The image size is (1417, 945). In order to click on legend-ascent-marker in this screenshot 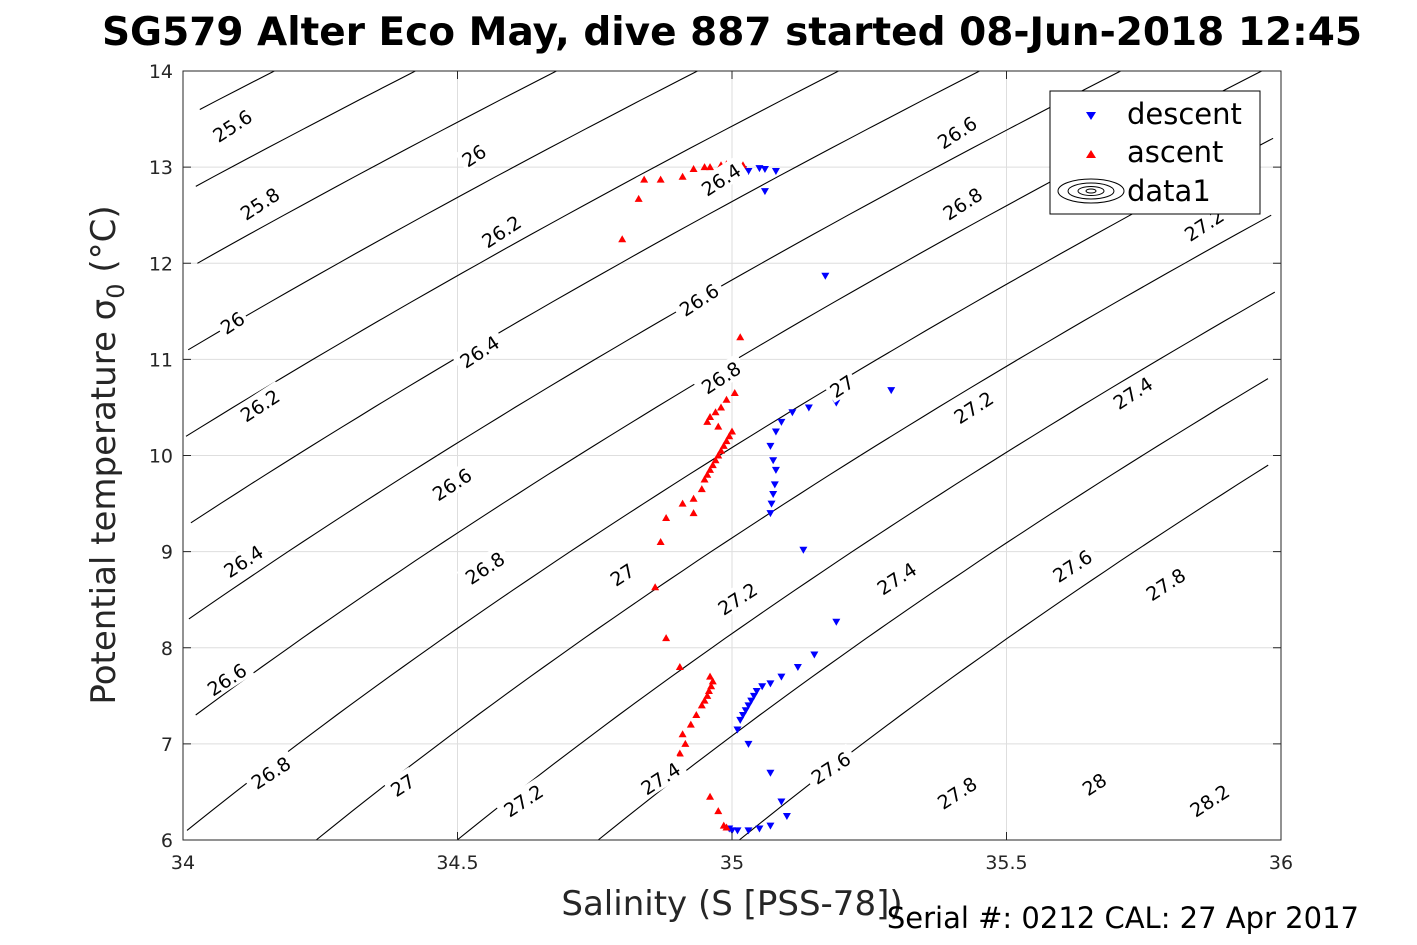, I will do `click(1091, 154)`.